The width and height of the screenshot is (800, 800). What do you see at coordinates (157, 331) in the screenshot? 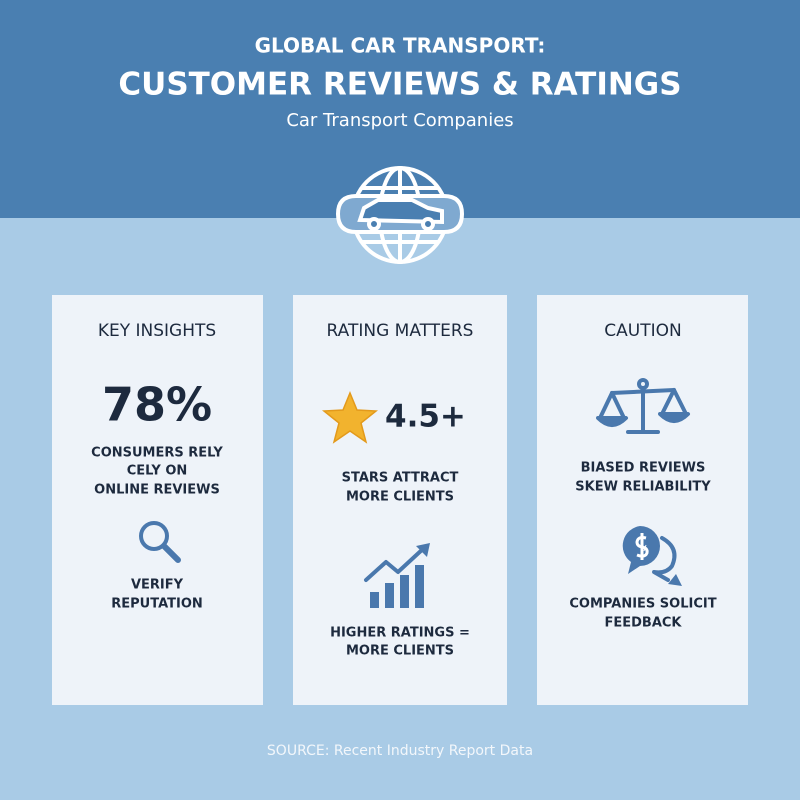
I see `card-title: KEY INSIGHTS` at bounding box center [157, 331].